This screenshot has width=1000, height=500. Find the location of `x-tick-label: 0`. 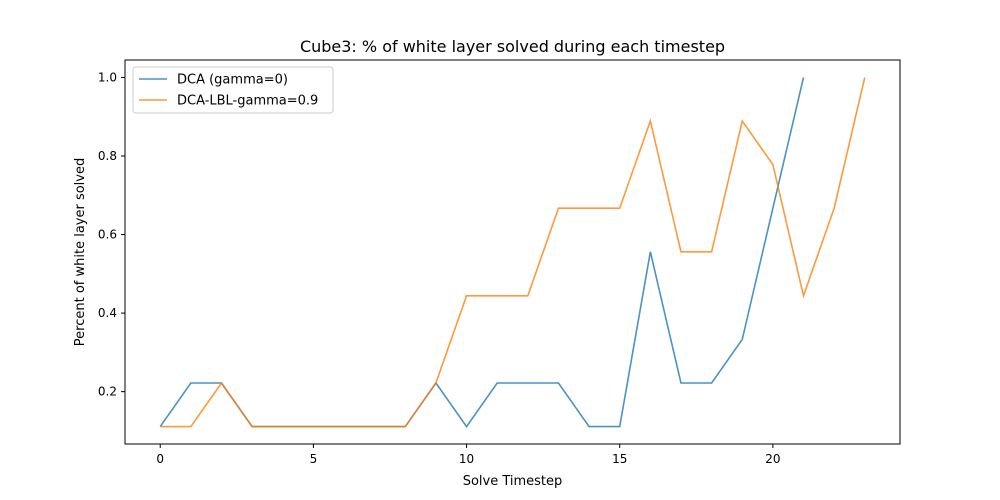

x-tick-label: 0 is located at coordinates (160, 459).